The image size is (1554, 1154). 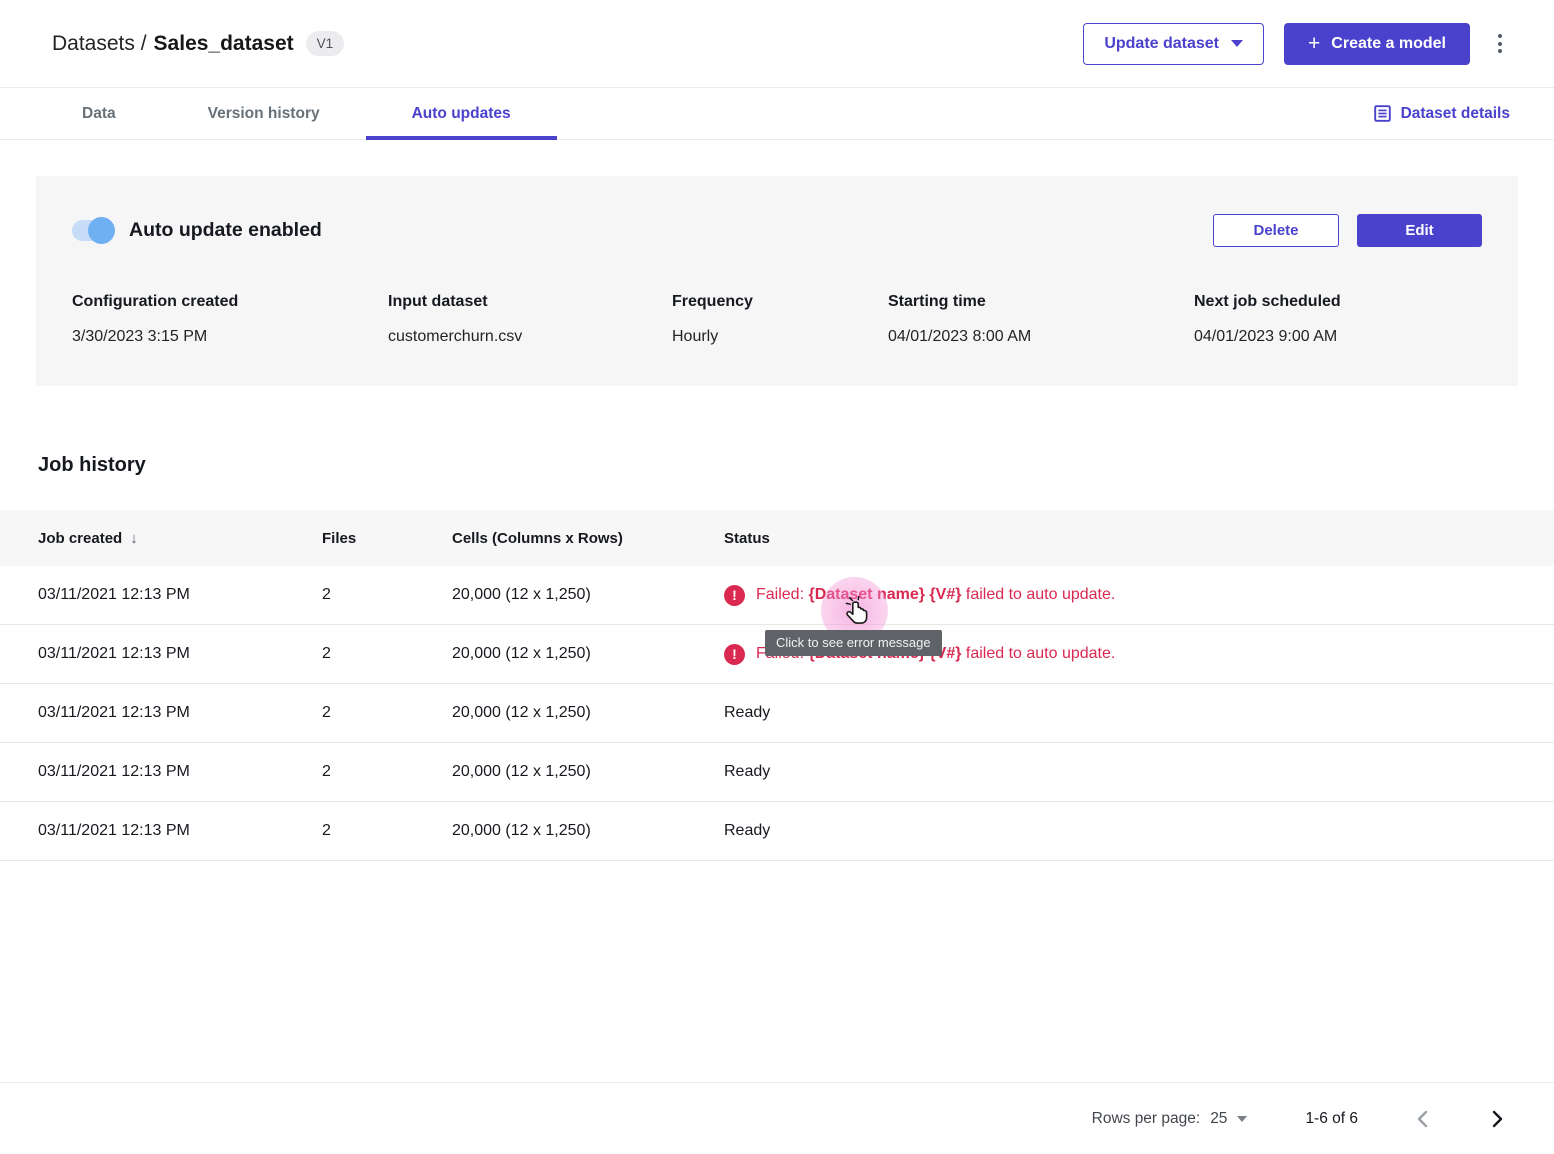 What do you see at coordinates (965, 113) in the screenshot?
I see `tabbar-spacer` at bounding box center [965, 113].